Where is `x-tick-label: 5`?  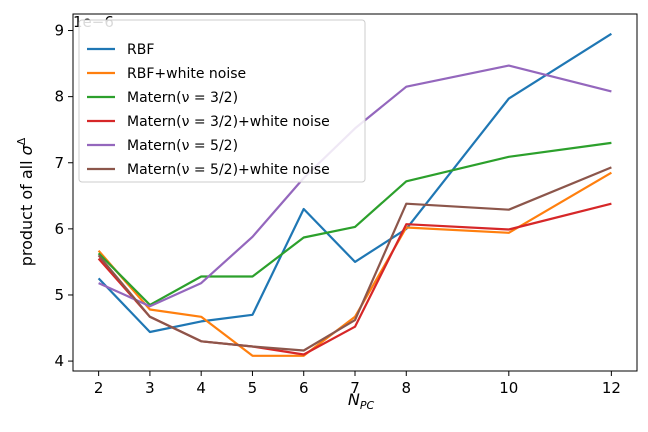
x-tick-label: 5 is located at coordinates (253, 388).